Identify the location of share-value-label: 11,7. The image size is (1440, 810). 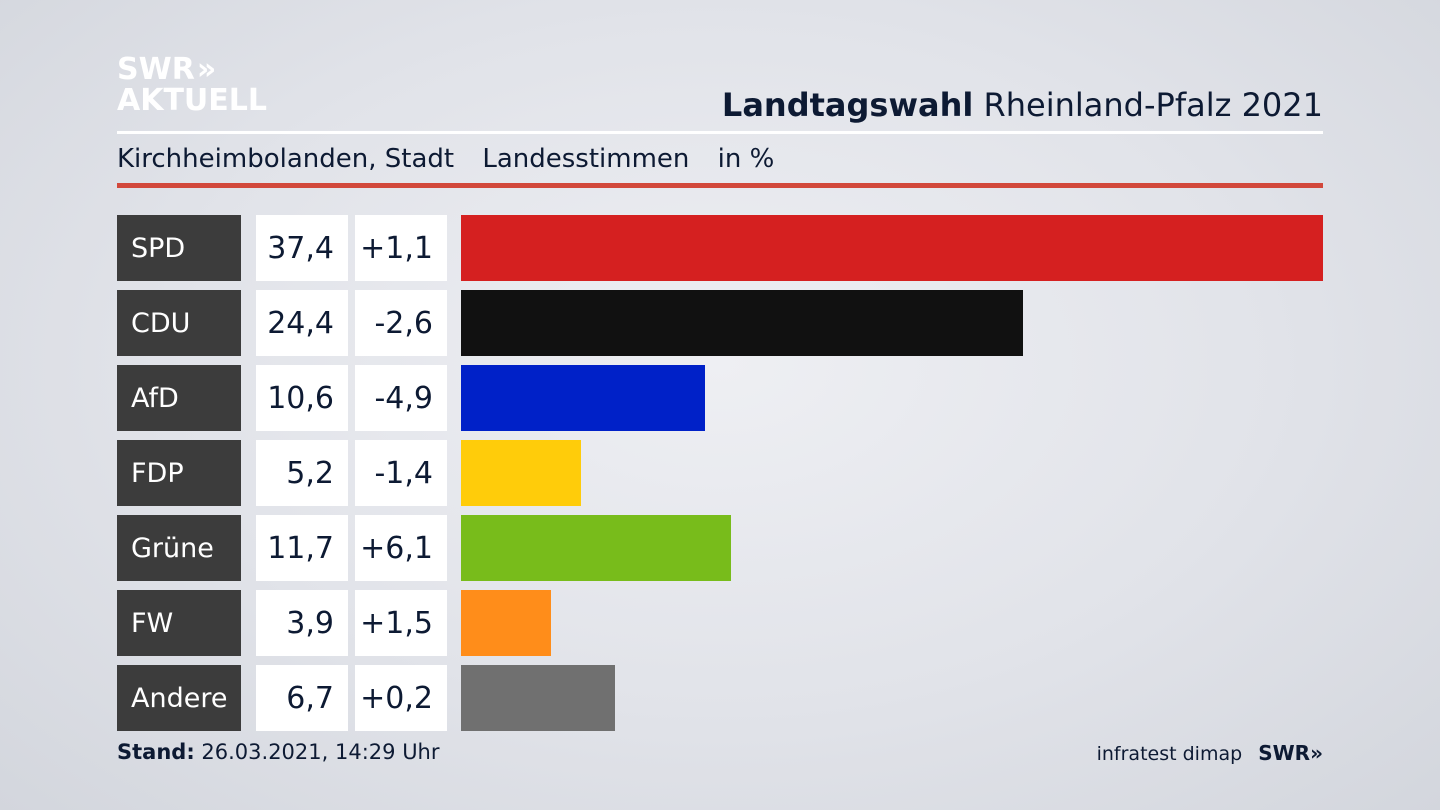
(302, 548).